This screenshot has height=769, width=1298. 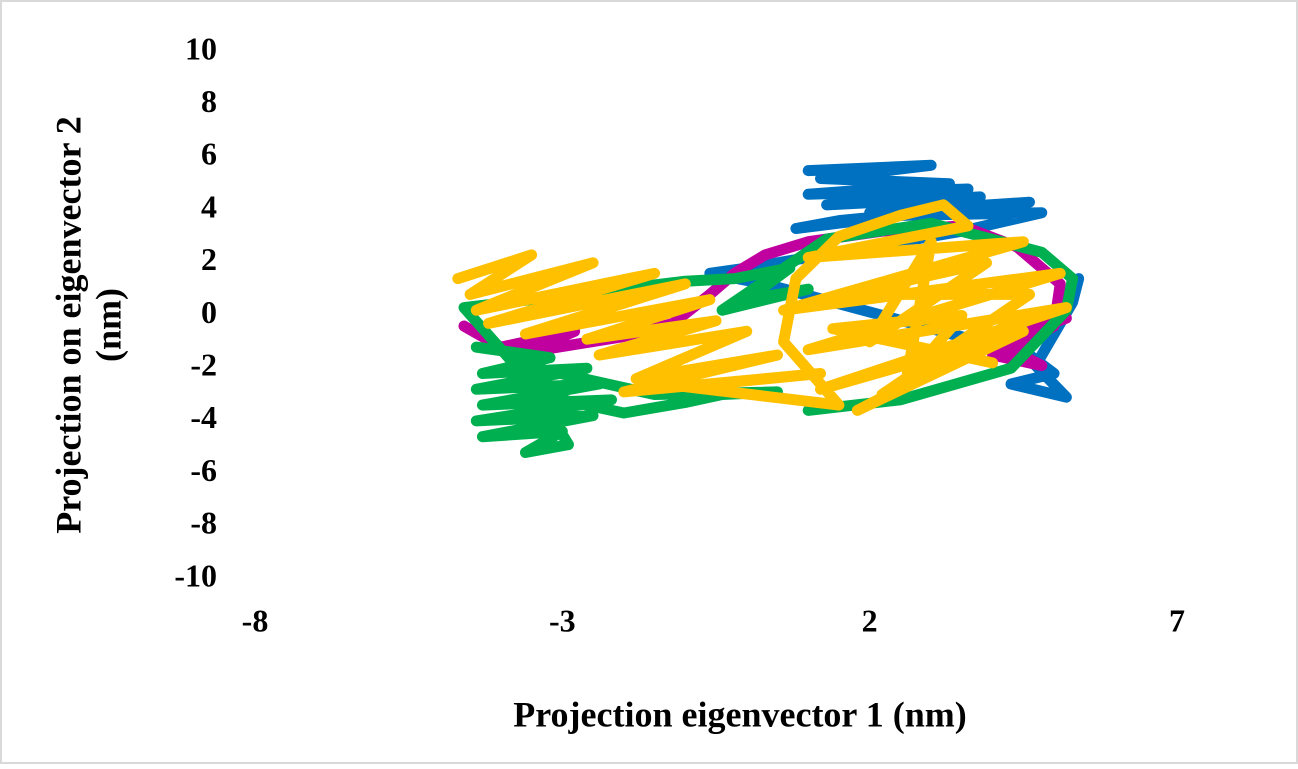 I want to click on y-axis-title-line: (nm), so click(x=108, y=325).